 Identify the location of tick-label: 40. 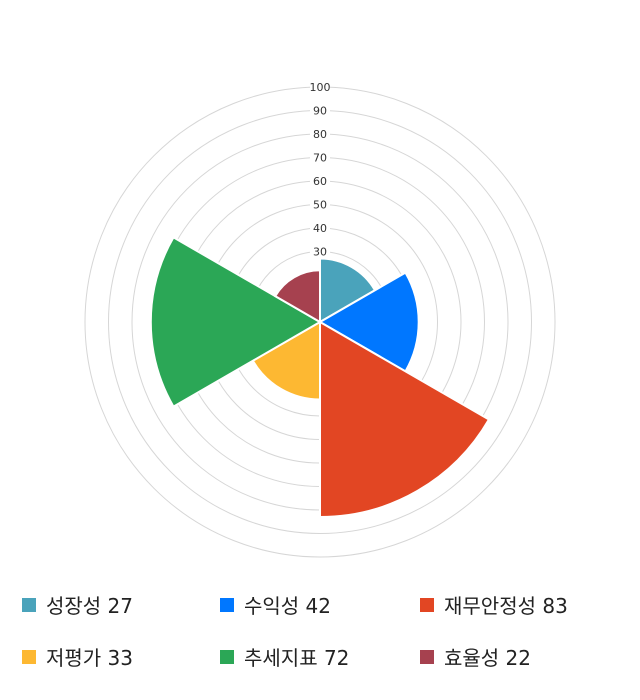
(320, 228).